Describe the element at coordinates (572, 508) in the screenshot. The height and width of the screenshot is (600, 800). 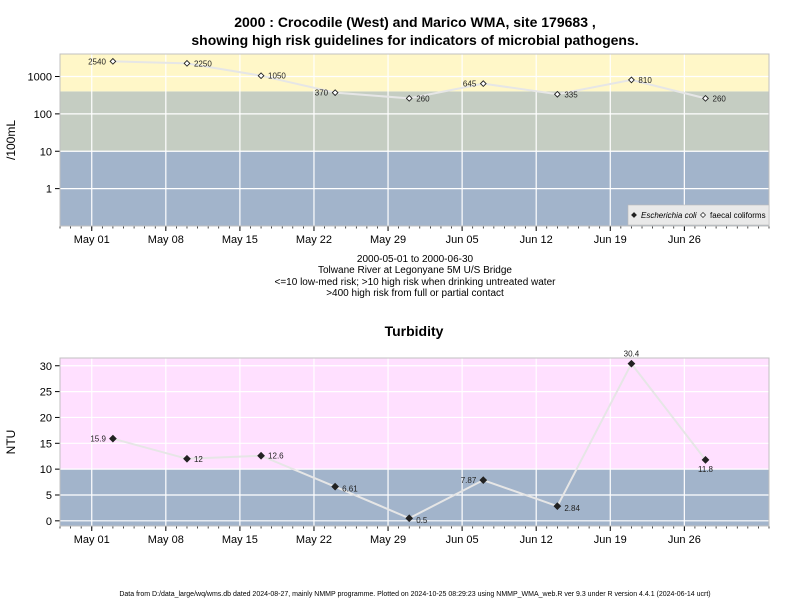
I see `data-label: 2.84` at that location.